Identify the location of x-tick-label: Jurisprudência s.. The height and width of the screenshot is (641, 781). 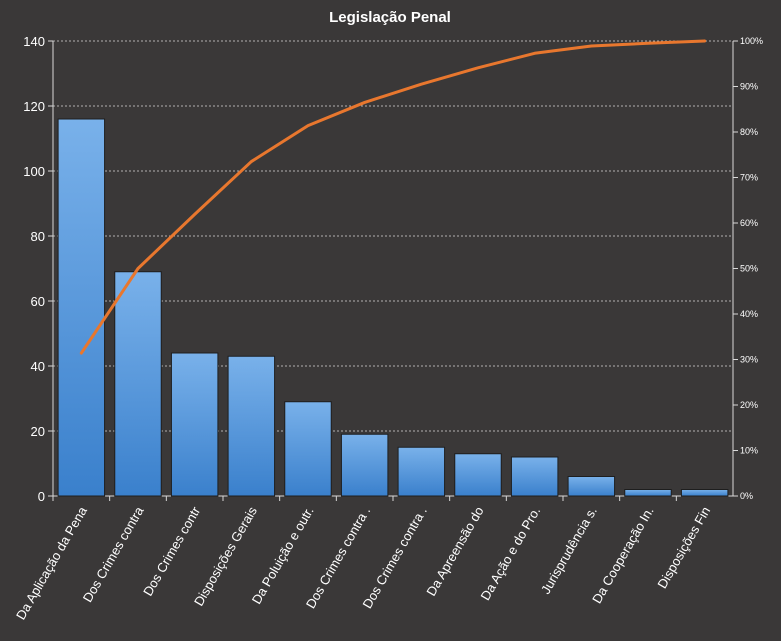
(569, 550).